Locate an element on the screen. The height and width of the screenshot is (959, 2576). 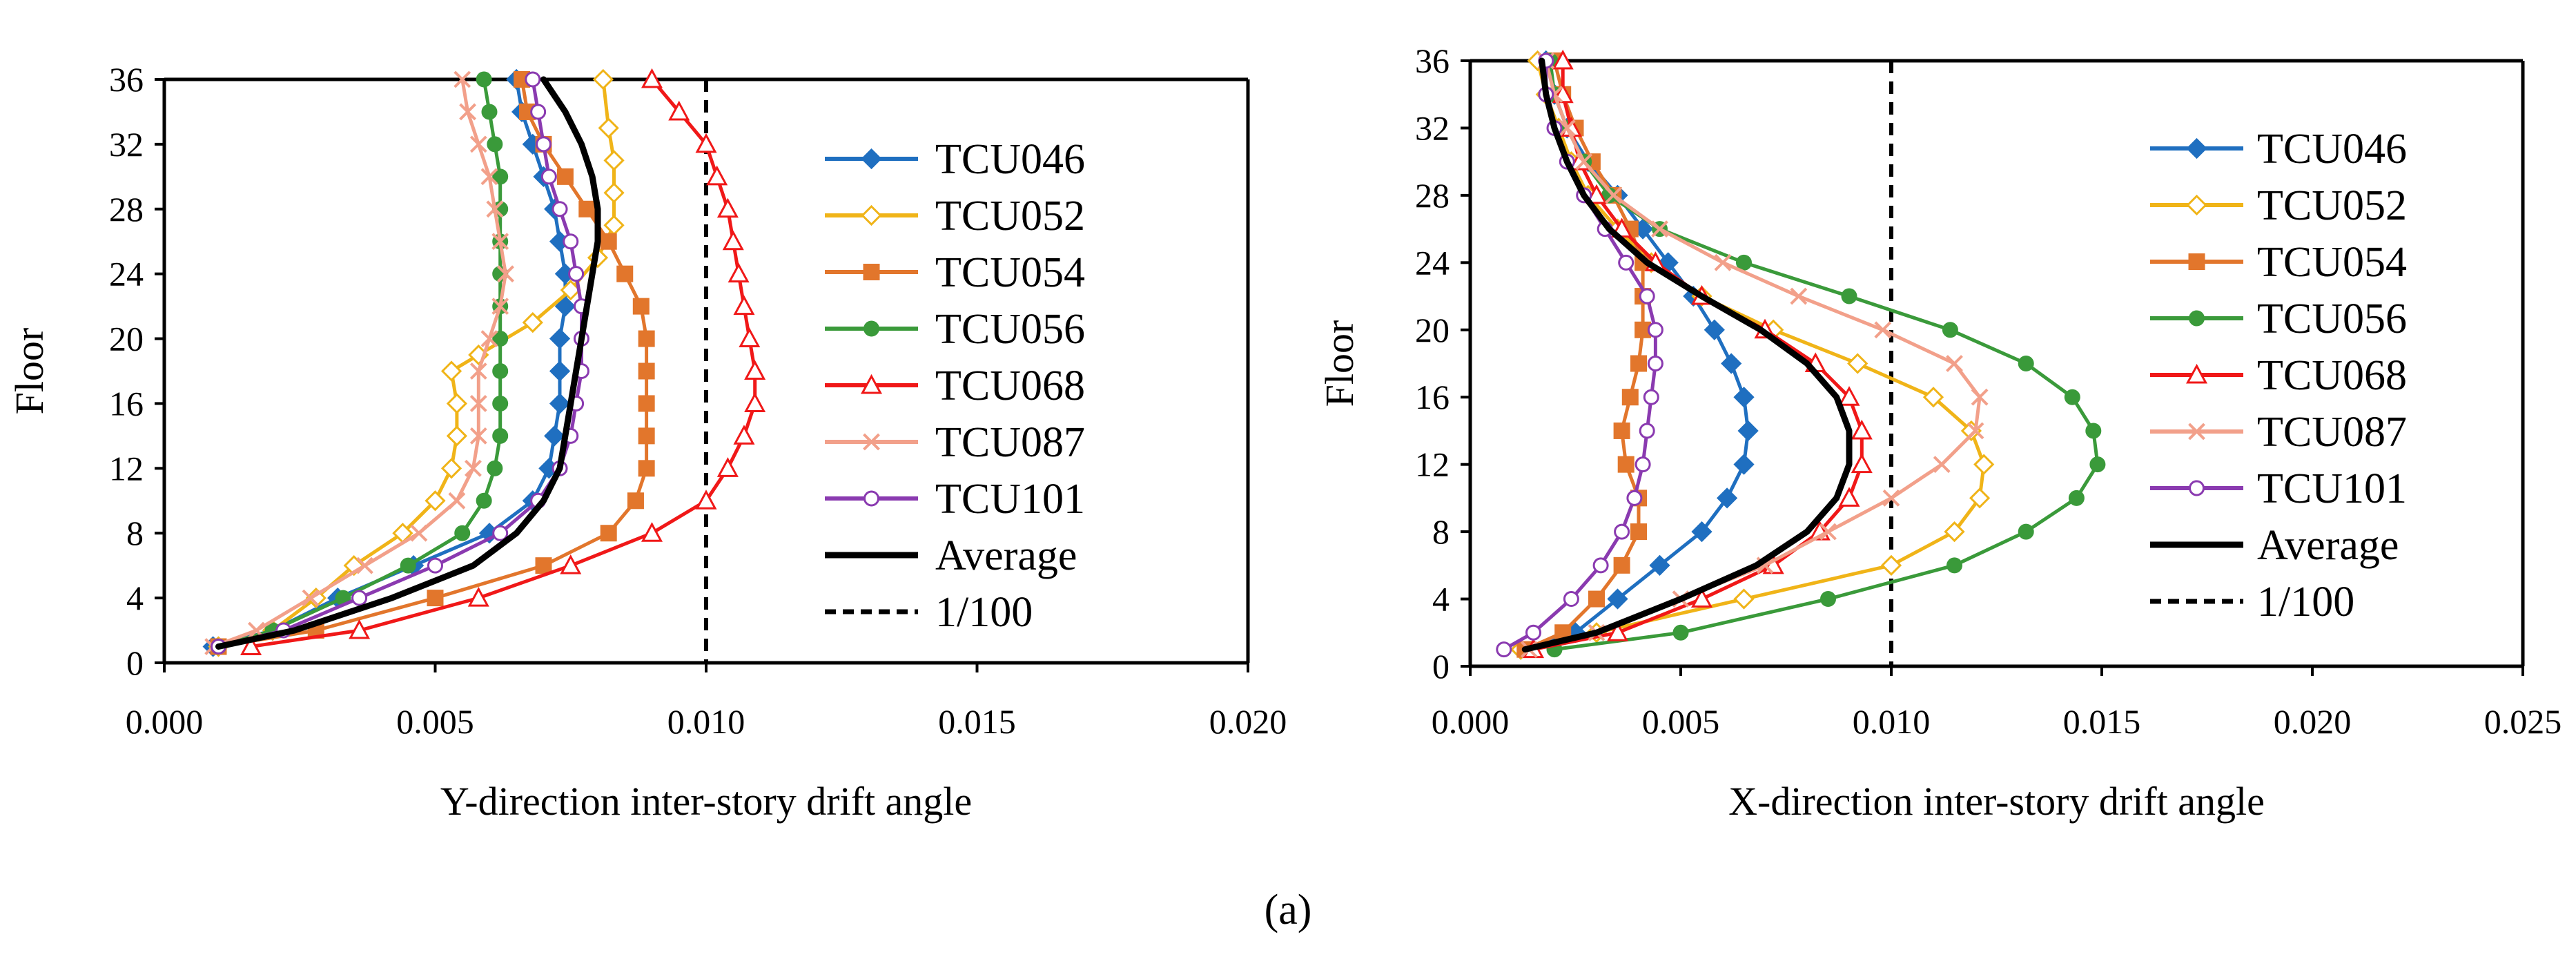
legend-label: 1/100 is located at coordinates (2305, 602).